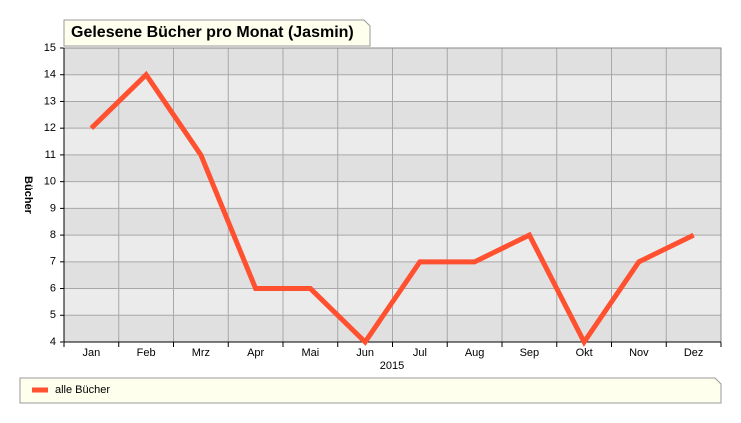 The image size is (741, 423). I want to click on x-tick-label: Jan, so click(92, 353).